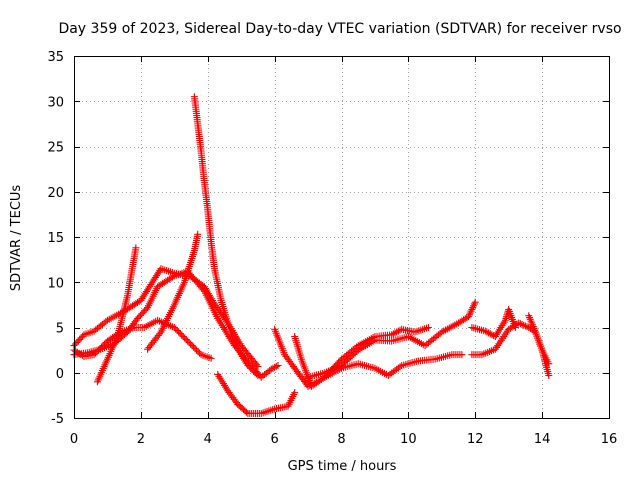 This screenshot has height=480, width=640. I want to click on x-tick-label: 12, so click(475, 439).